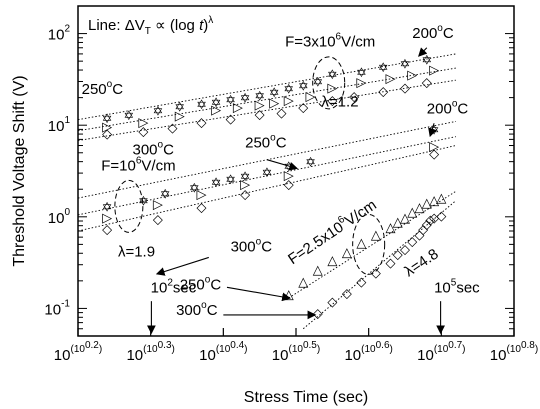  Describe the element at coordinates (433, 32) in the screenshot. I see `annotation-t200-high: 200oC` at that location.